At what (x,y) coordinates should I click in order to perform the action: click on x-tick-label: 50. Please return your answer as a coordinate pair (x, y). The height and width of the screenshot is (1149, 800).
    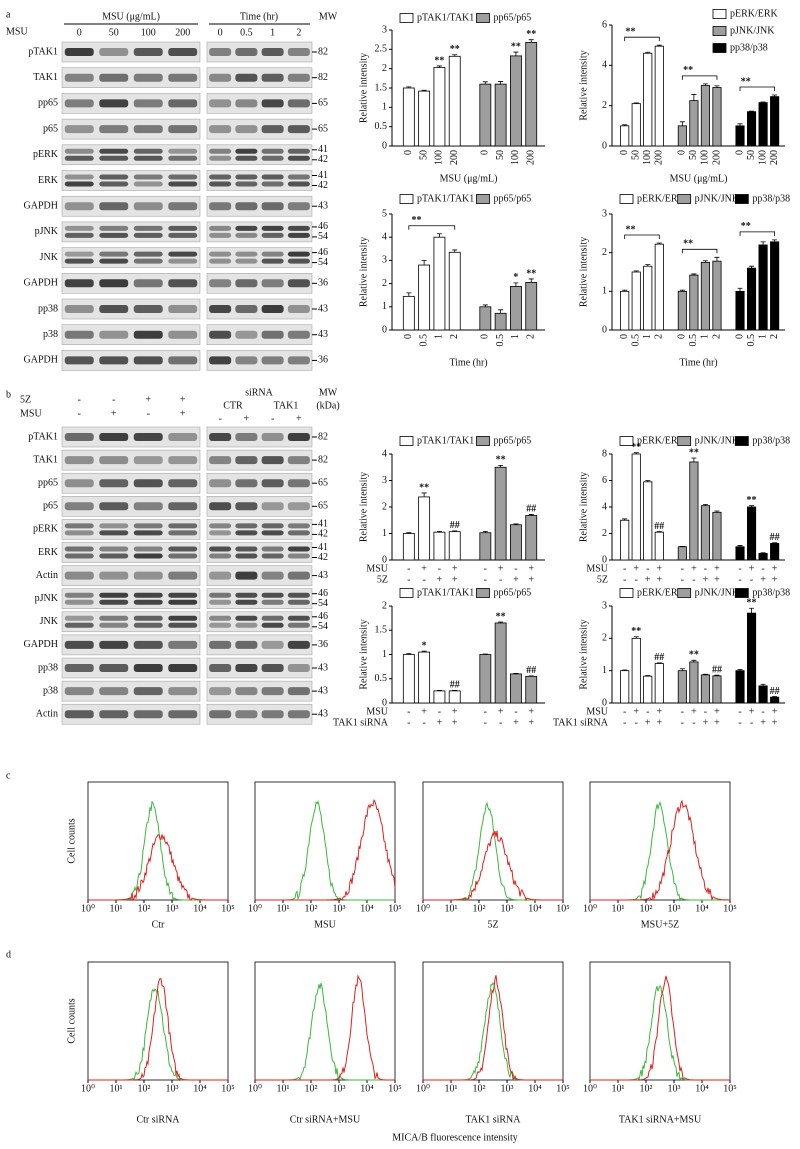
    Looking at the image, I should click on (751, 155).